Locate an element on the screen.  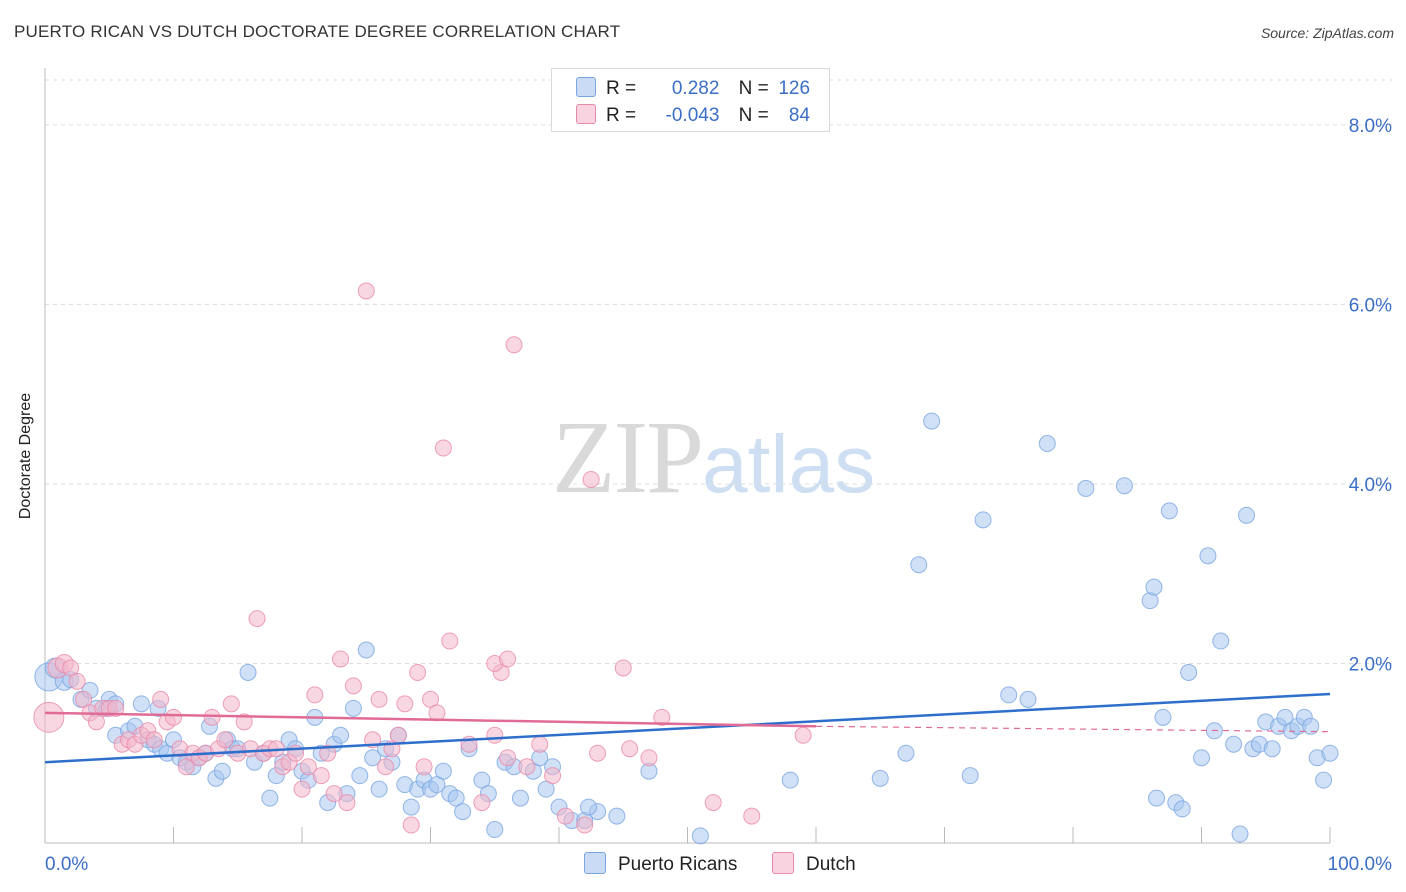
source-label: Source: ZipAtlas.com is located at coordinates (1327, 33).